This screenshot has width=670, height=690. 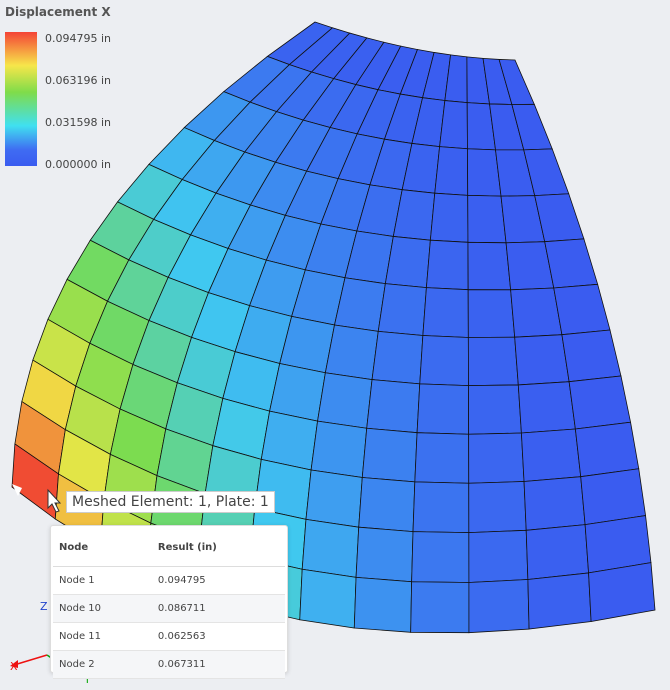 What do you see at coordinates (218, 664) in the screenshot?
I see `cell: 0.067311` at bounding box center [218, 664].